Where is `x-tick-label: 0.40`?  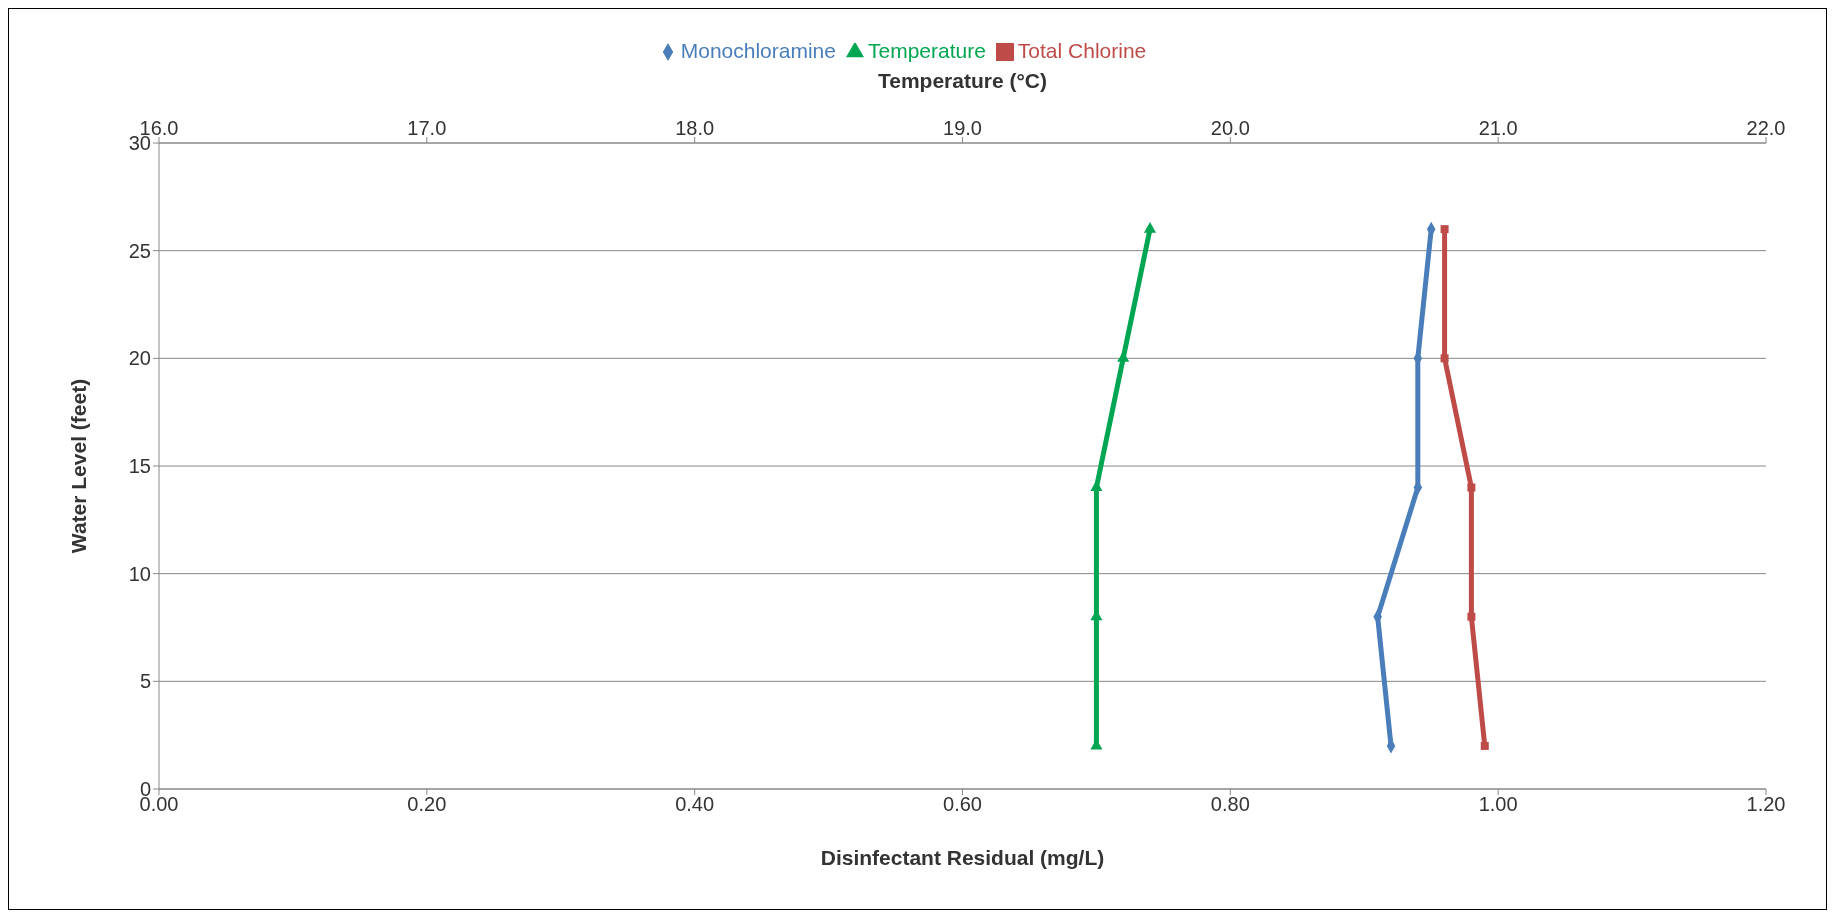 x-tick-label: 0.40 is located at coordinates (695, 804).